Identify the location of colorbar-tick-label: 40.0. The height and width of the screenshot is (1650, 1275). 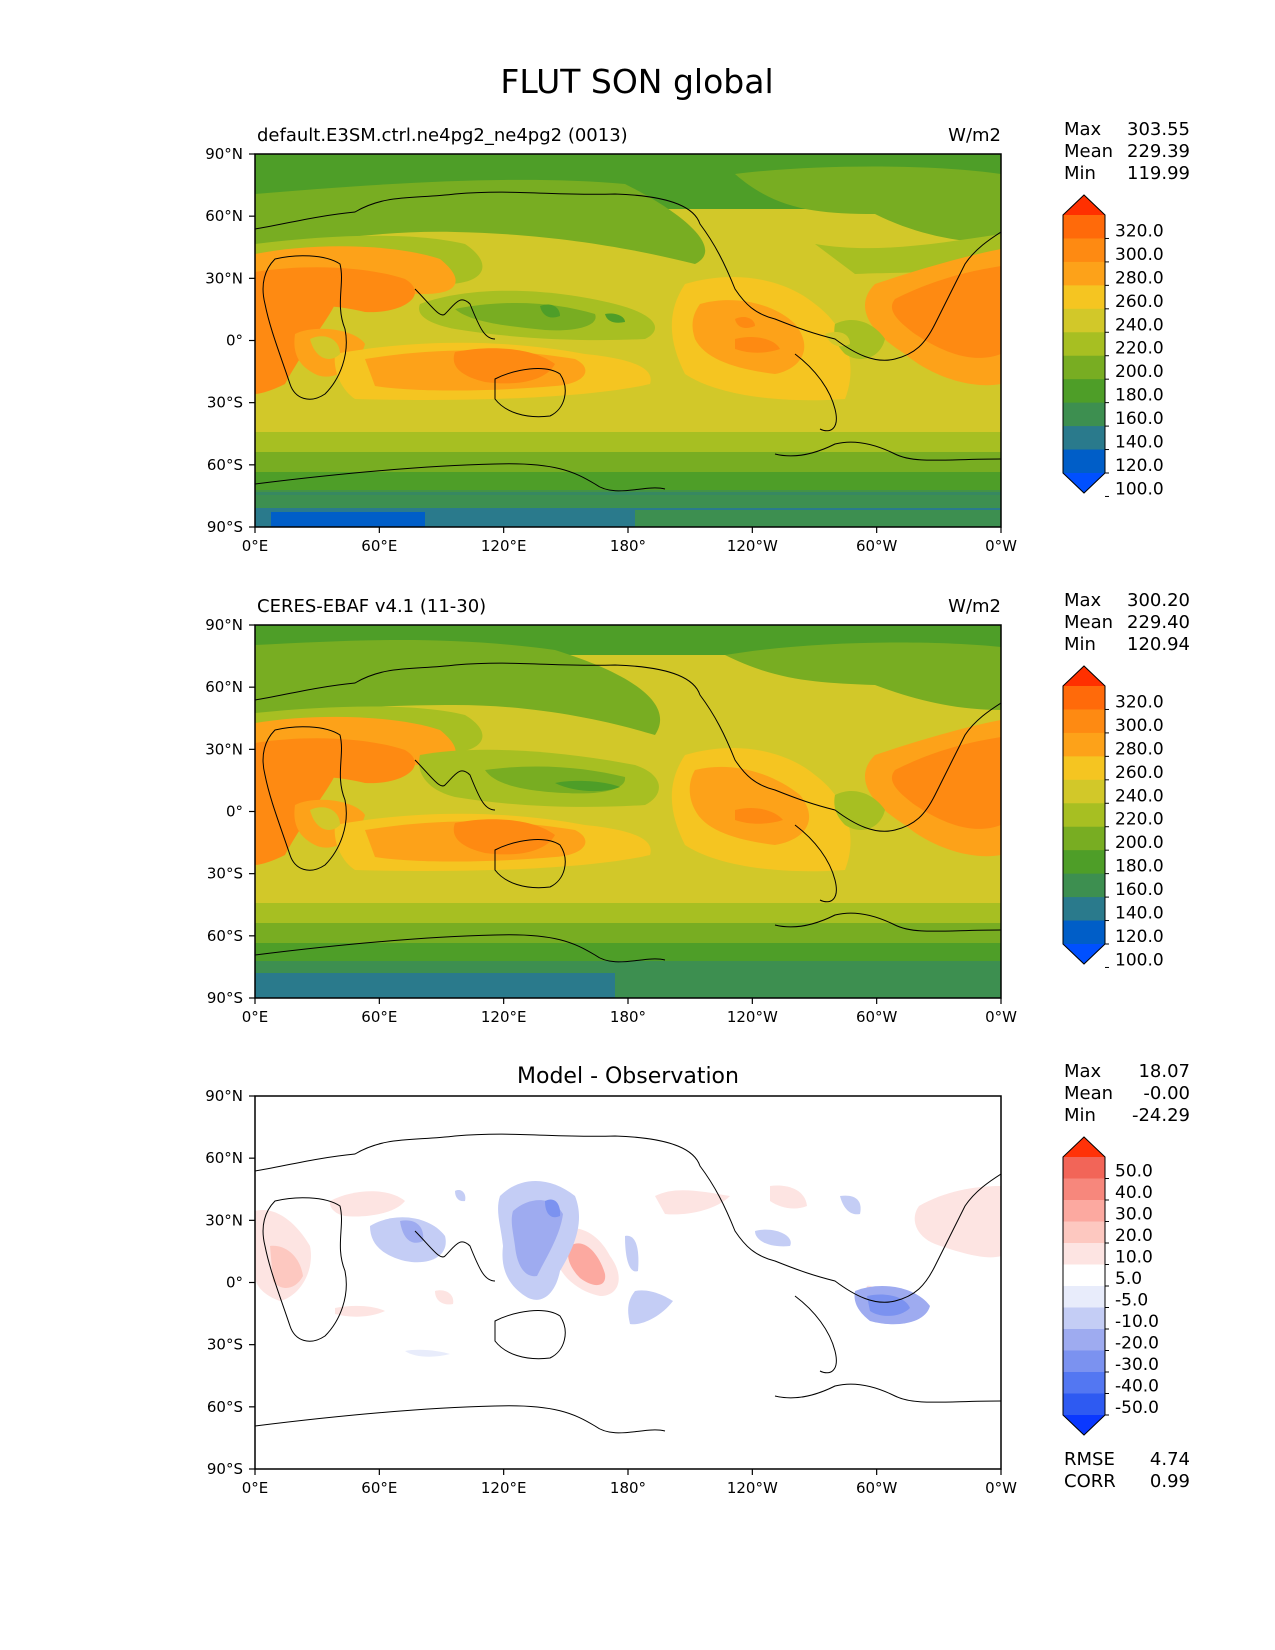
(1134, 1193).